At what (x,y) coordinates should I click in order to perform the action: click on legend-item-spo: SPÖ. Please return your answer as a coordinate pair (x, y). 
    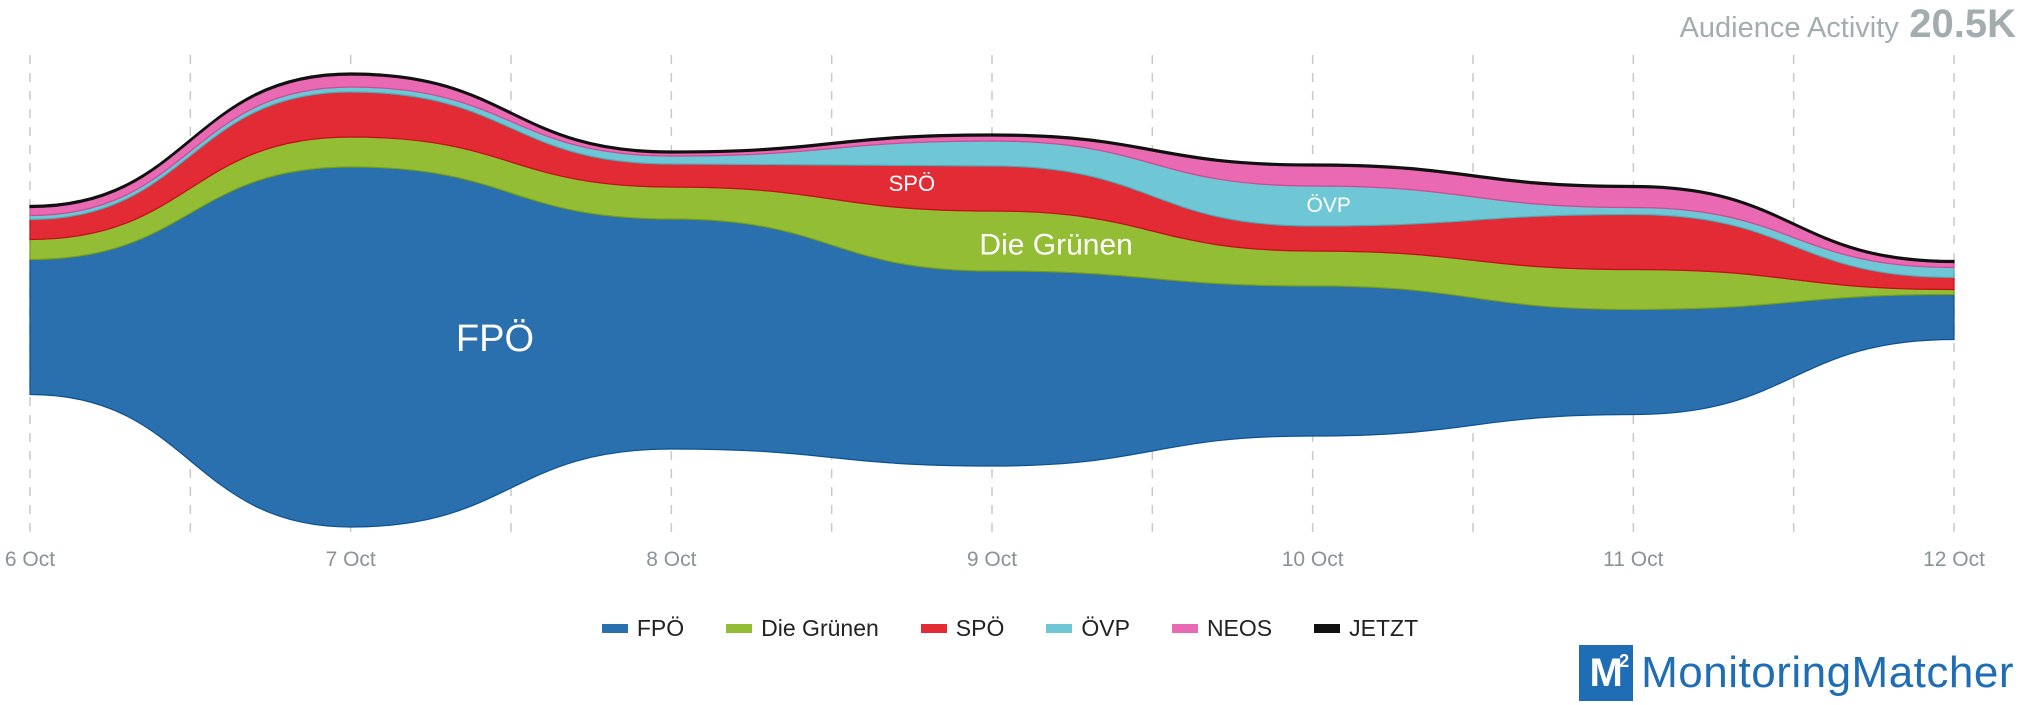
    Looking at the image, I should click on (962, 628).